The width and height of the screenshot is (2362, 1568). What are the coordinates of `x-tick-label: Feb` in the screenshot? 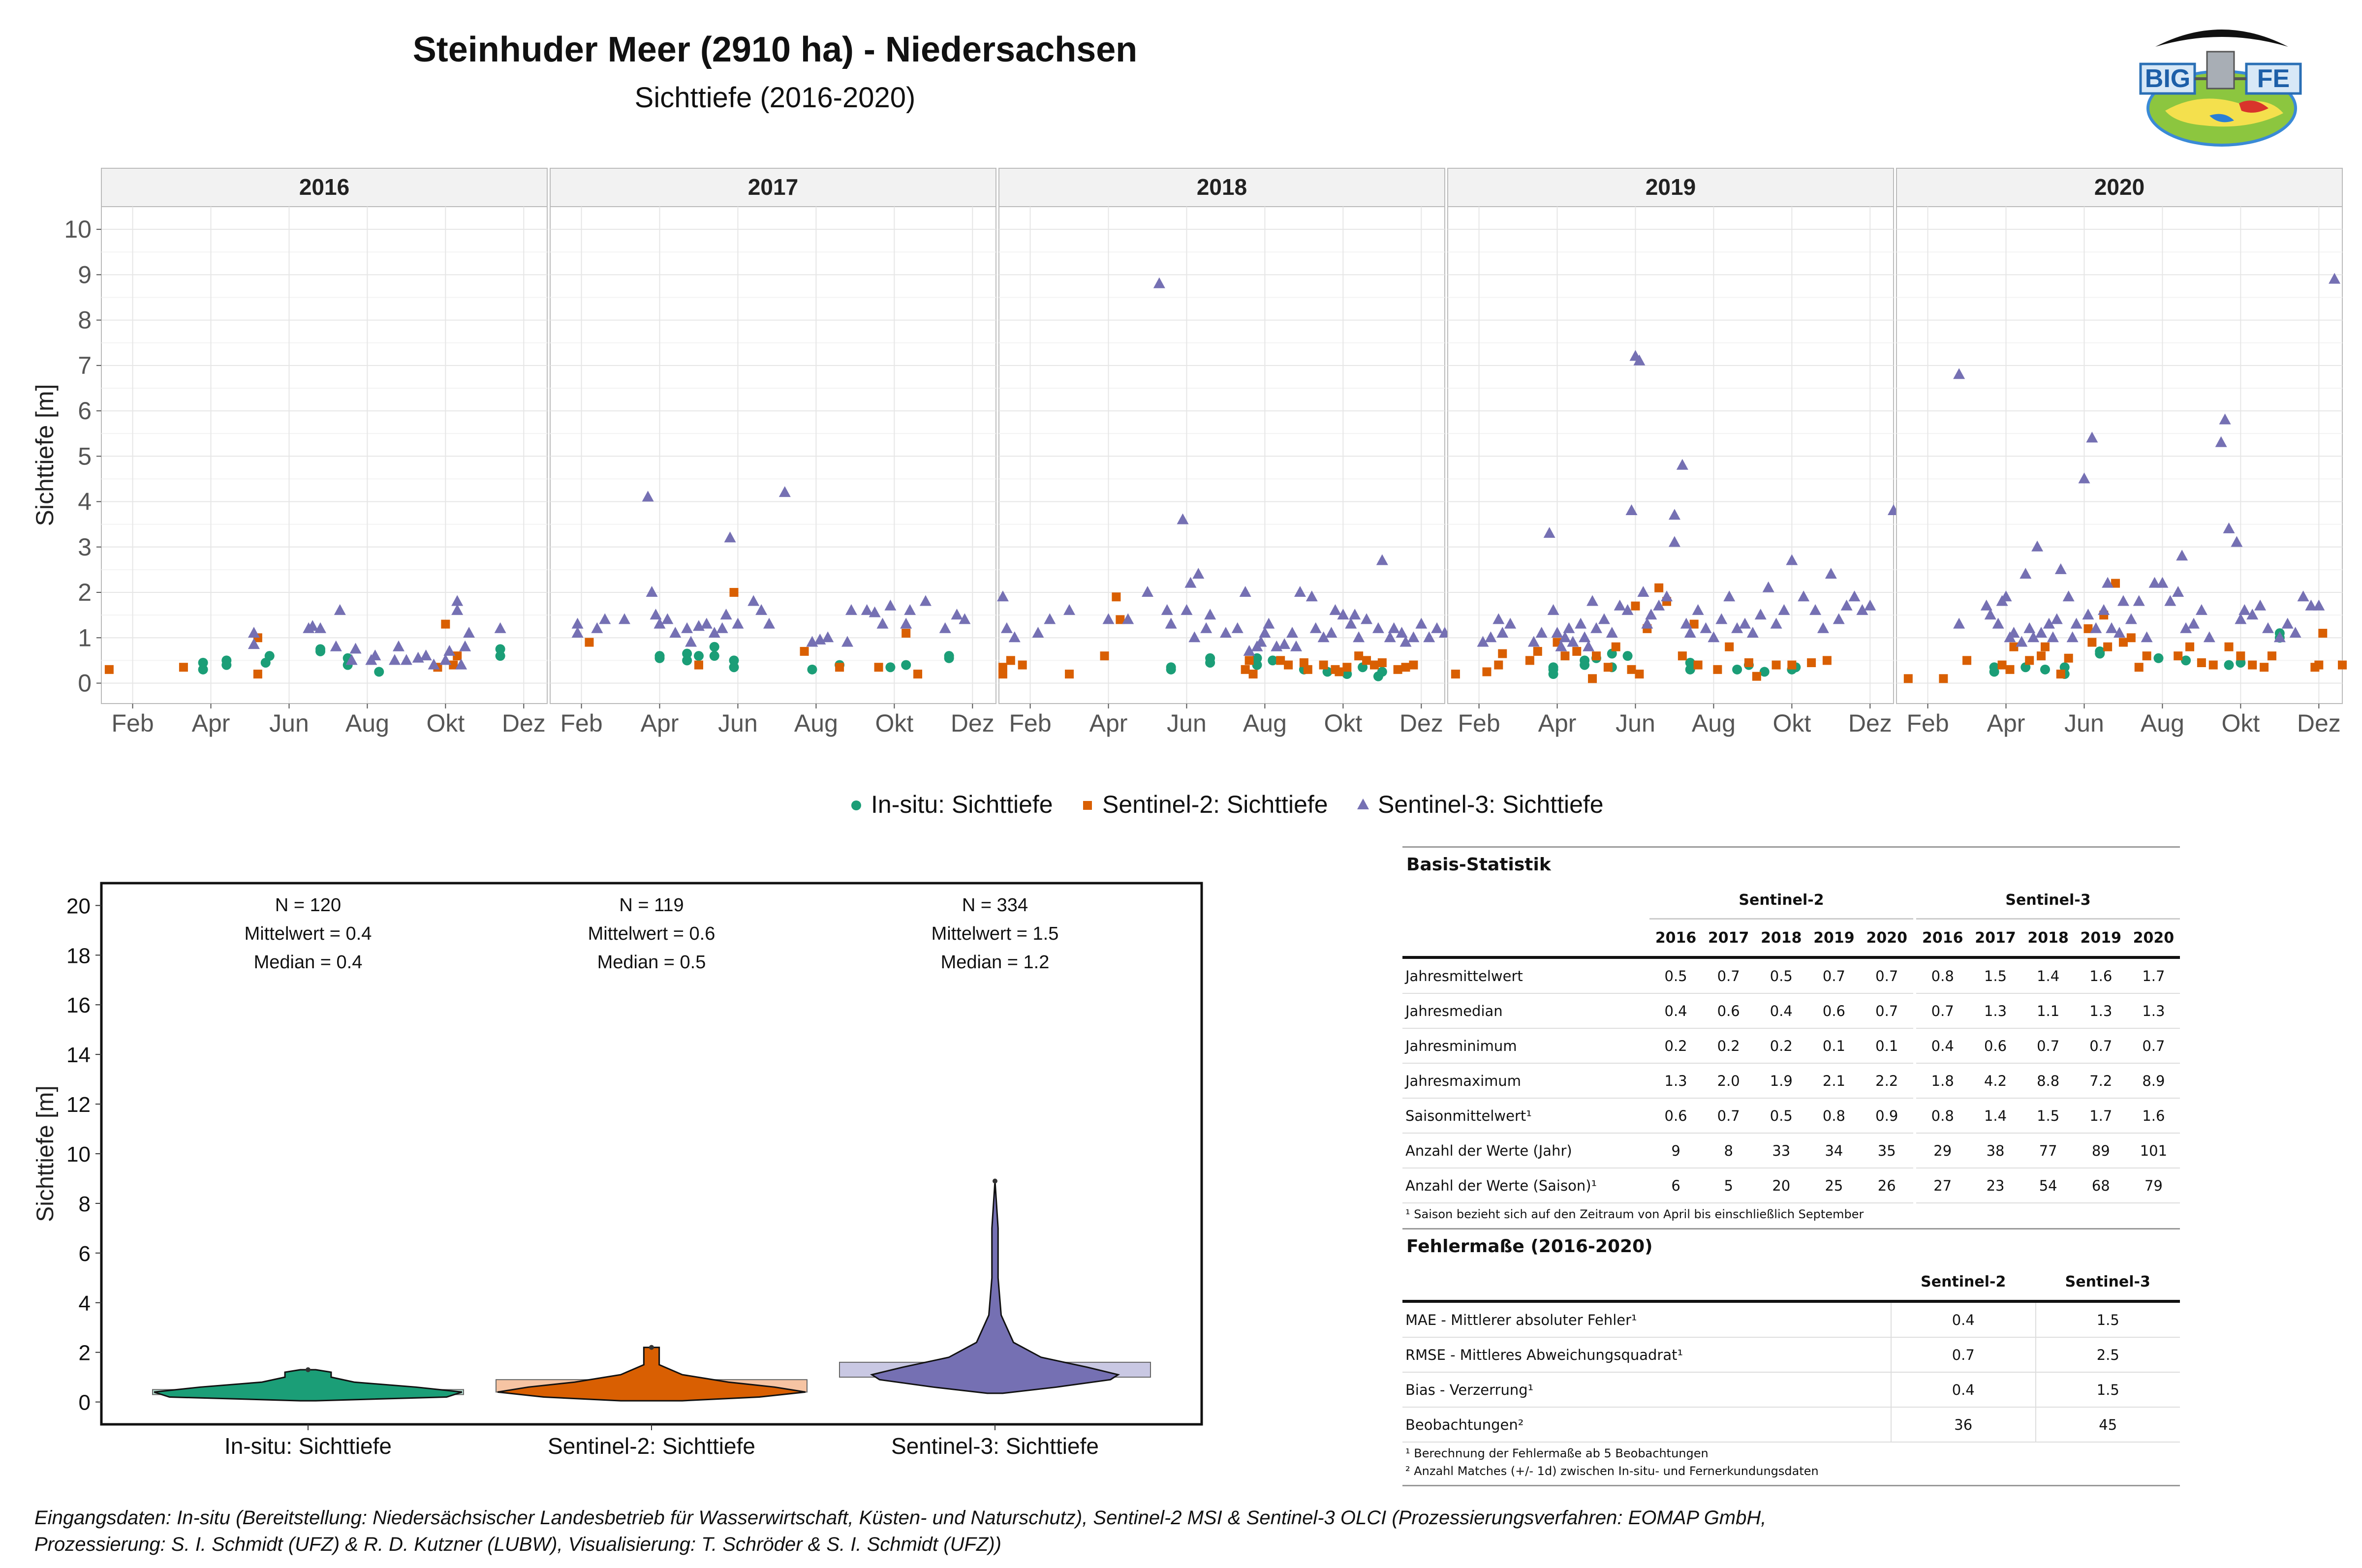 It's located at (132, 723).